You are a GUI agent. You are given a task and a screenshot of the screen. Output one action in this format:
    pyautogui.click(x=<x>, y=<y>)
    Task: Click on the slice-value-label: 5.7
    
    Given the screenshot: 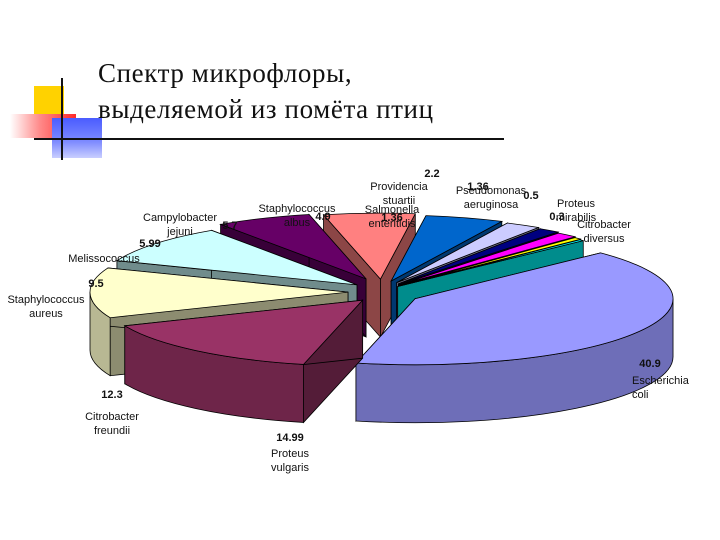 What is the action you would take?
    pyautogui.click(x=229, y=226)
    